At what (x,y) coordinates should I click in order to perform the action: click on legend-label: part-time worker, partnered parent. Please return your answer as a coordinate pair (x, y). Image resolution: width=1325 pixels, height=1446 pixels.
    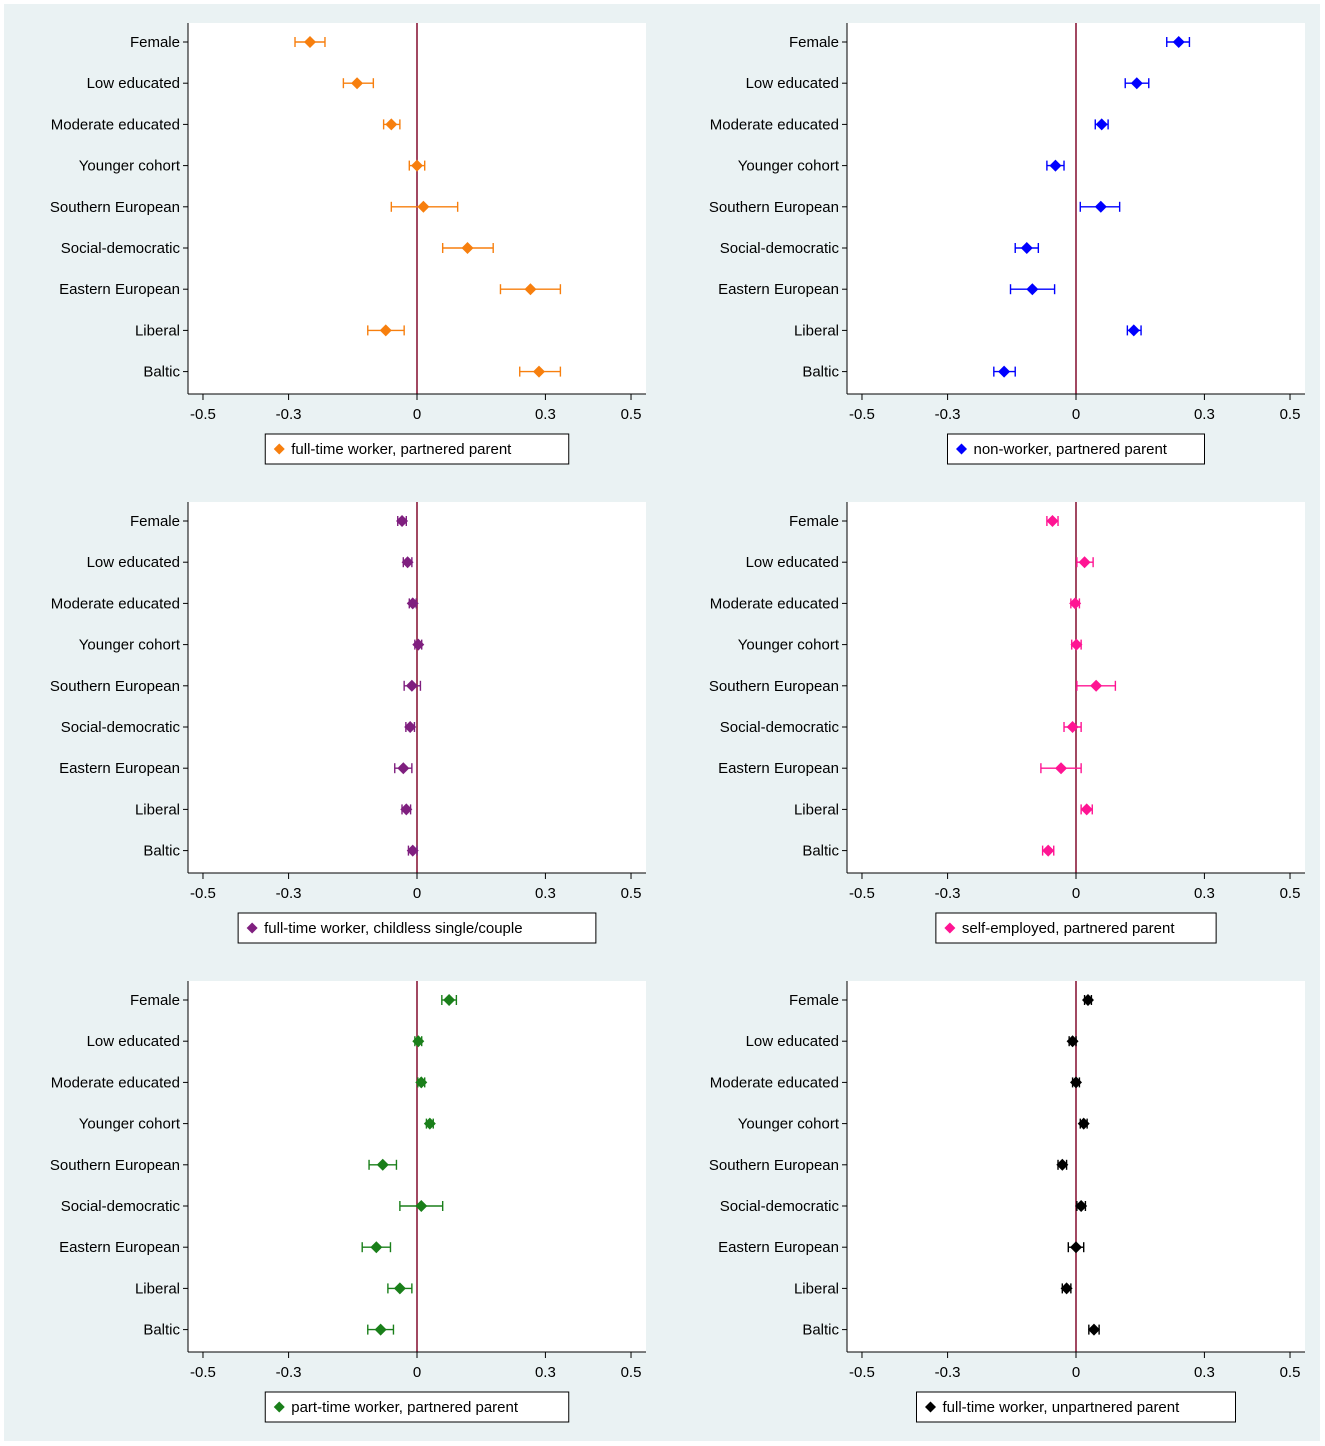
    Looking at the image, I should click on (405, 1407).